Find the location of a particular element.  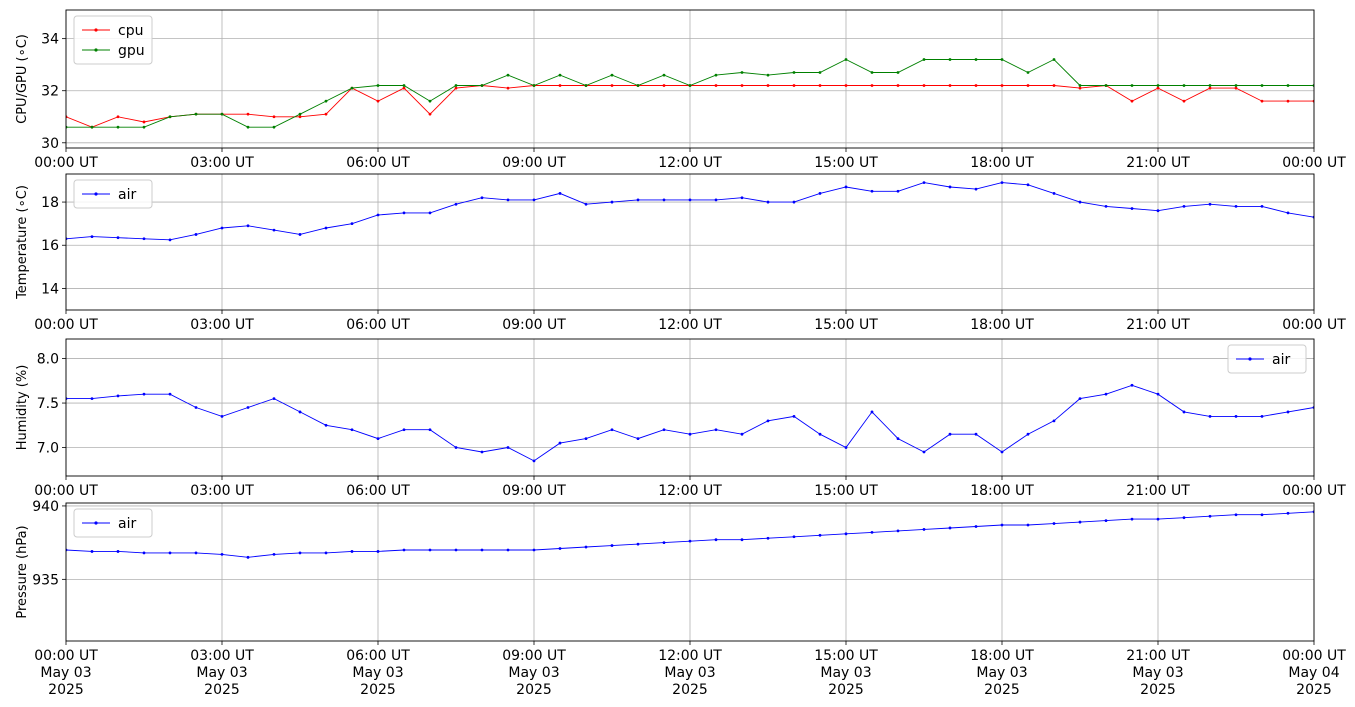

legend-box is located at coordinates (113, 40).